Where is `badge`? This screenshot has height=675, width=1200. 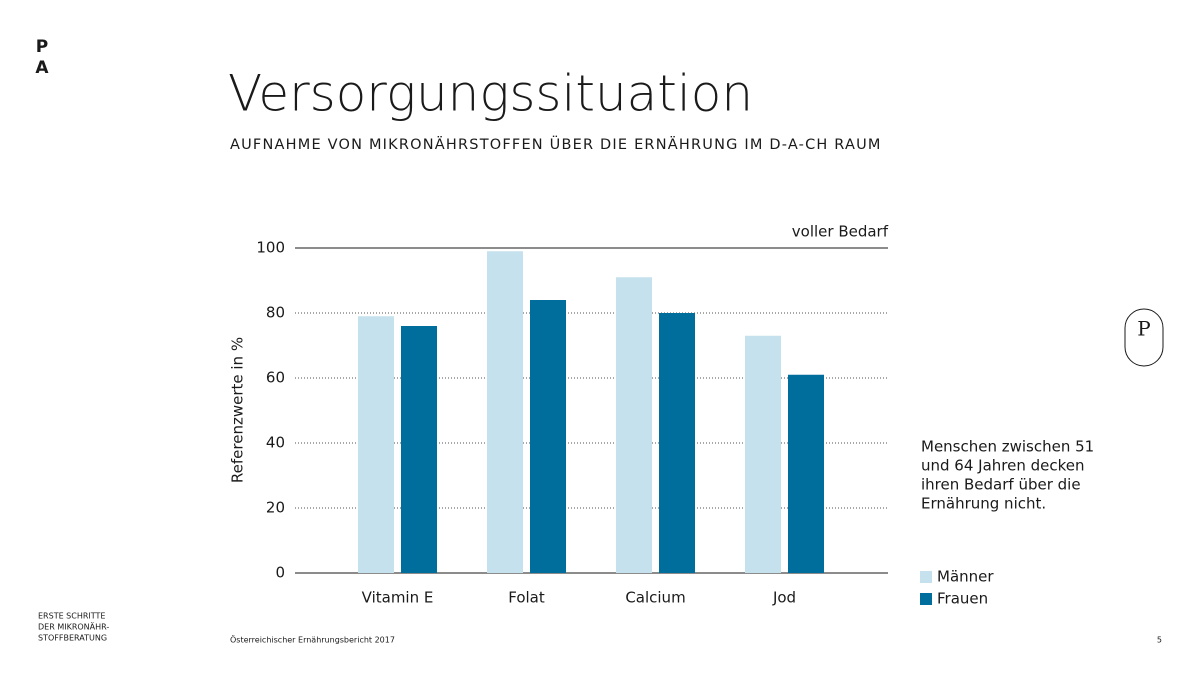
badge is located at coordinates (1144, 337).